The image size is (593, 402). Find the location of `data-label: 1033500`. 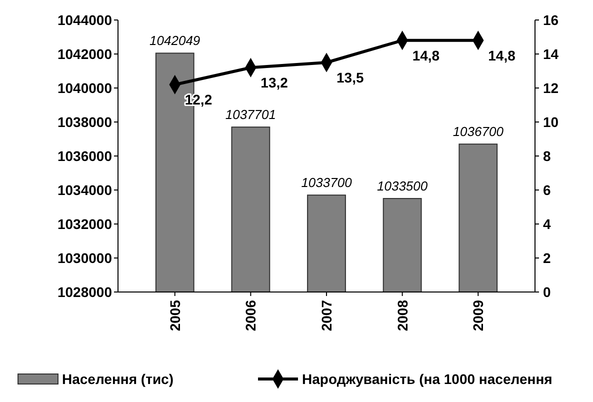

data-label: 1033500 is located at coordinates (402, 186).